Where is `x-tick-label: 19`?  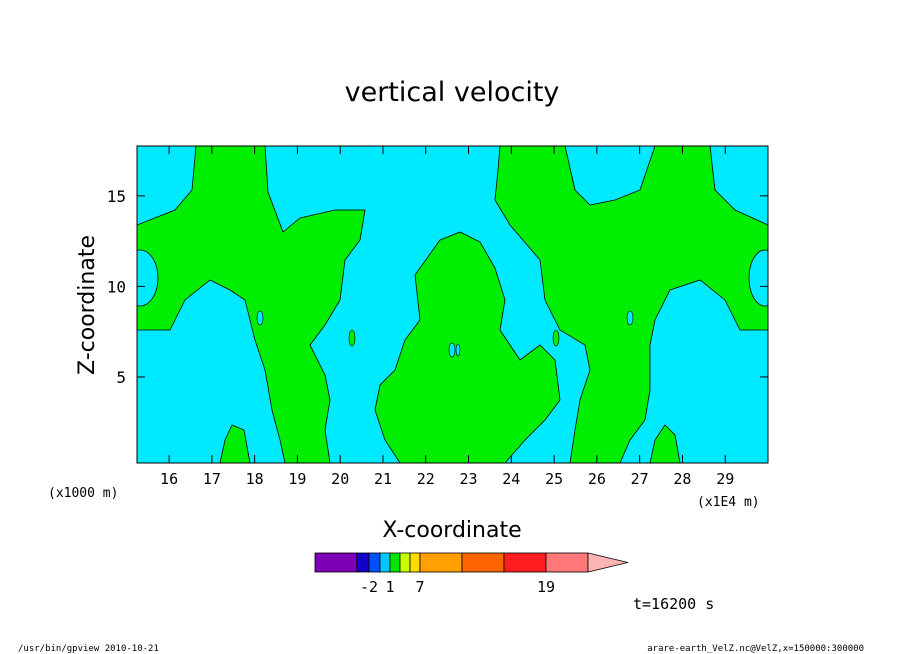 x-tick-label: 19 is located at coordinates (297, 479).